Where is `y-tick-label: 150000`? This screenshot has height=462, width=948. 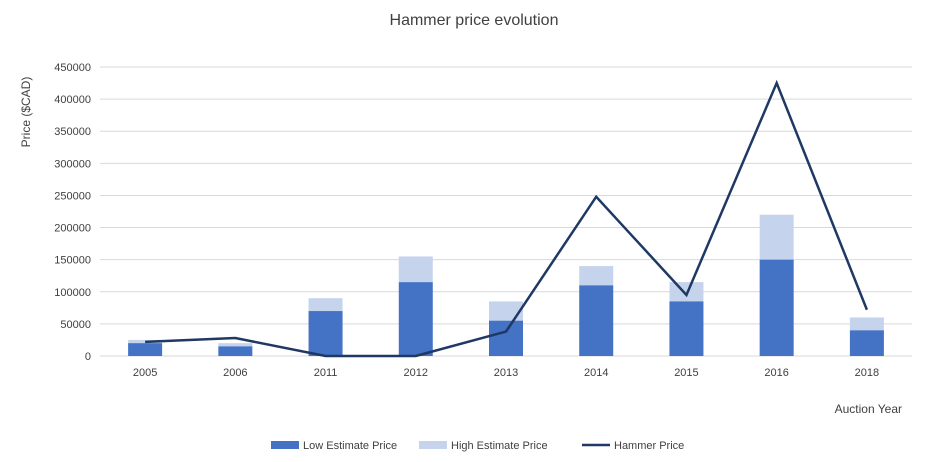
y-tick-label: 150000 is located at coordinates (72, 261).